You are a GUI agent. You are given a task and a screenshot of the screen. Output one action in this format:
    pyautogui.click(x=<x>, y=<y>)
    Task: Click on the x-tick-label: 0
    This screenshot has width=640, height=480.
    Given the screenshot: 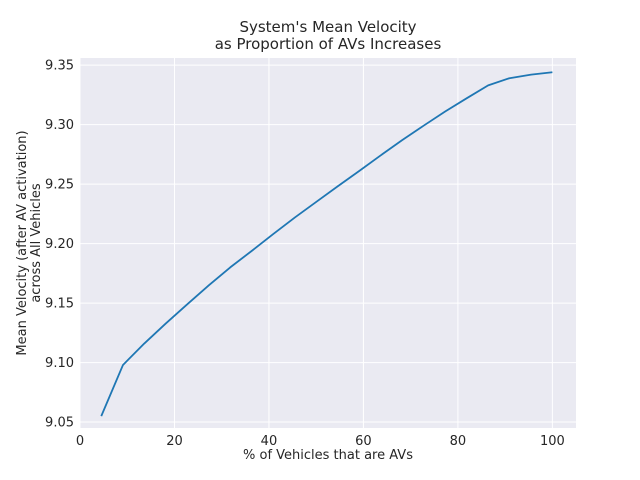 What is the action you would take?
    pyautogui.click(x=80, y=441)
    